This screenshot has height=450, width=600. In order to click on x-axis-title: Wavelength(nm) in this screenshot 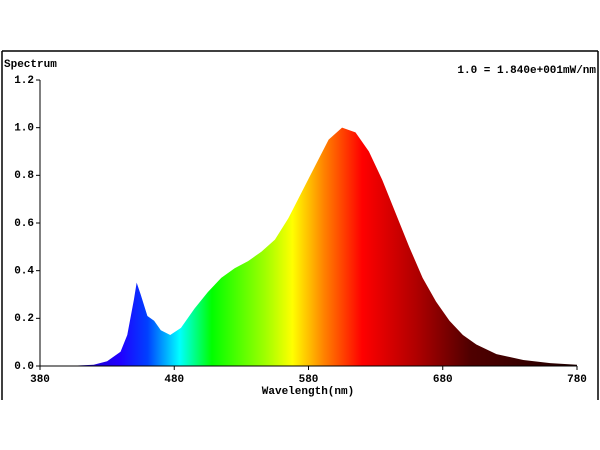, I will do `click(308, 392)`.